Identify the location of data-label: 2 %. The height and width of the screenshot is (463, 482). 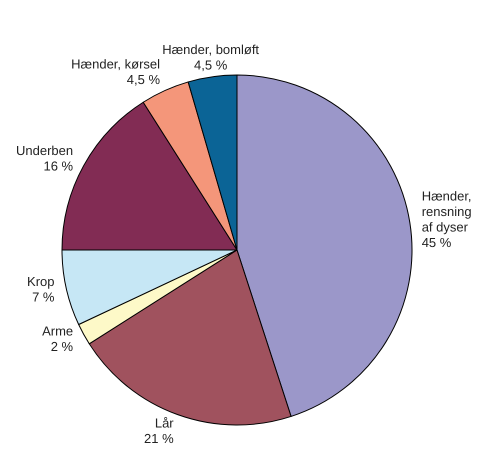
(62, 346).